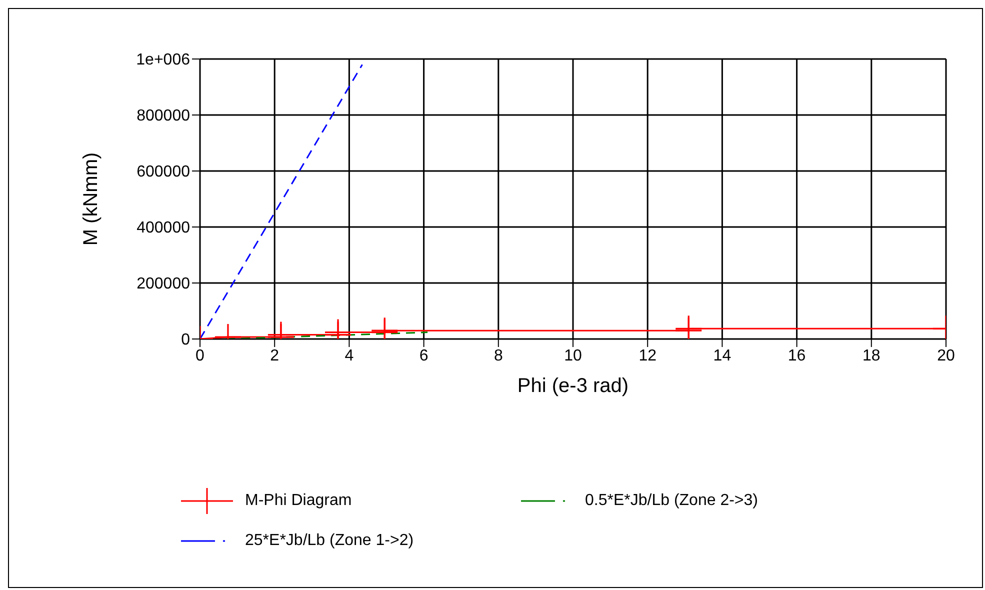  What do you see at coordinates (871, 355) in the screenshot?
I see `x-tick-label: 18` at bounding box center [871, 355].